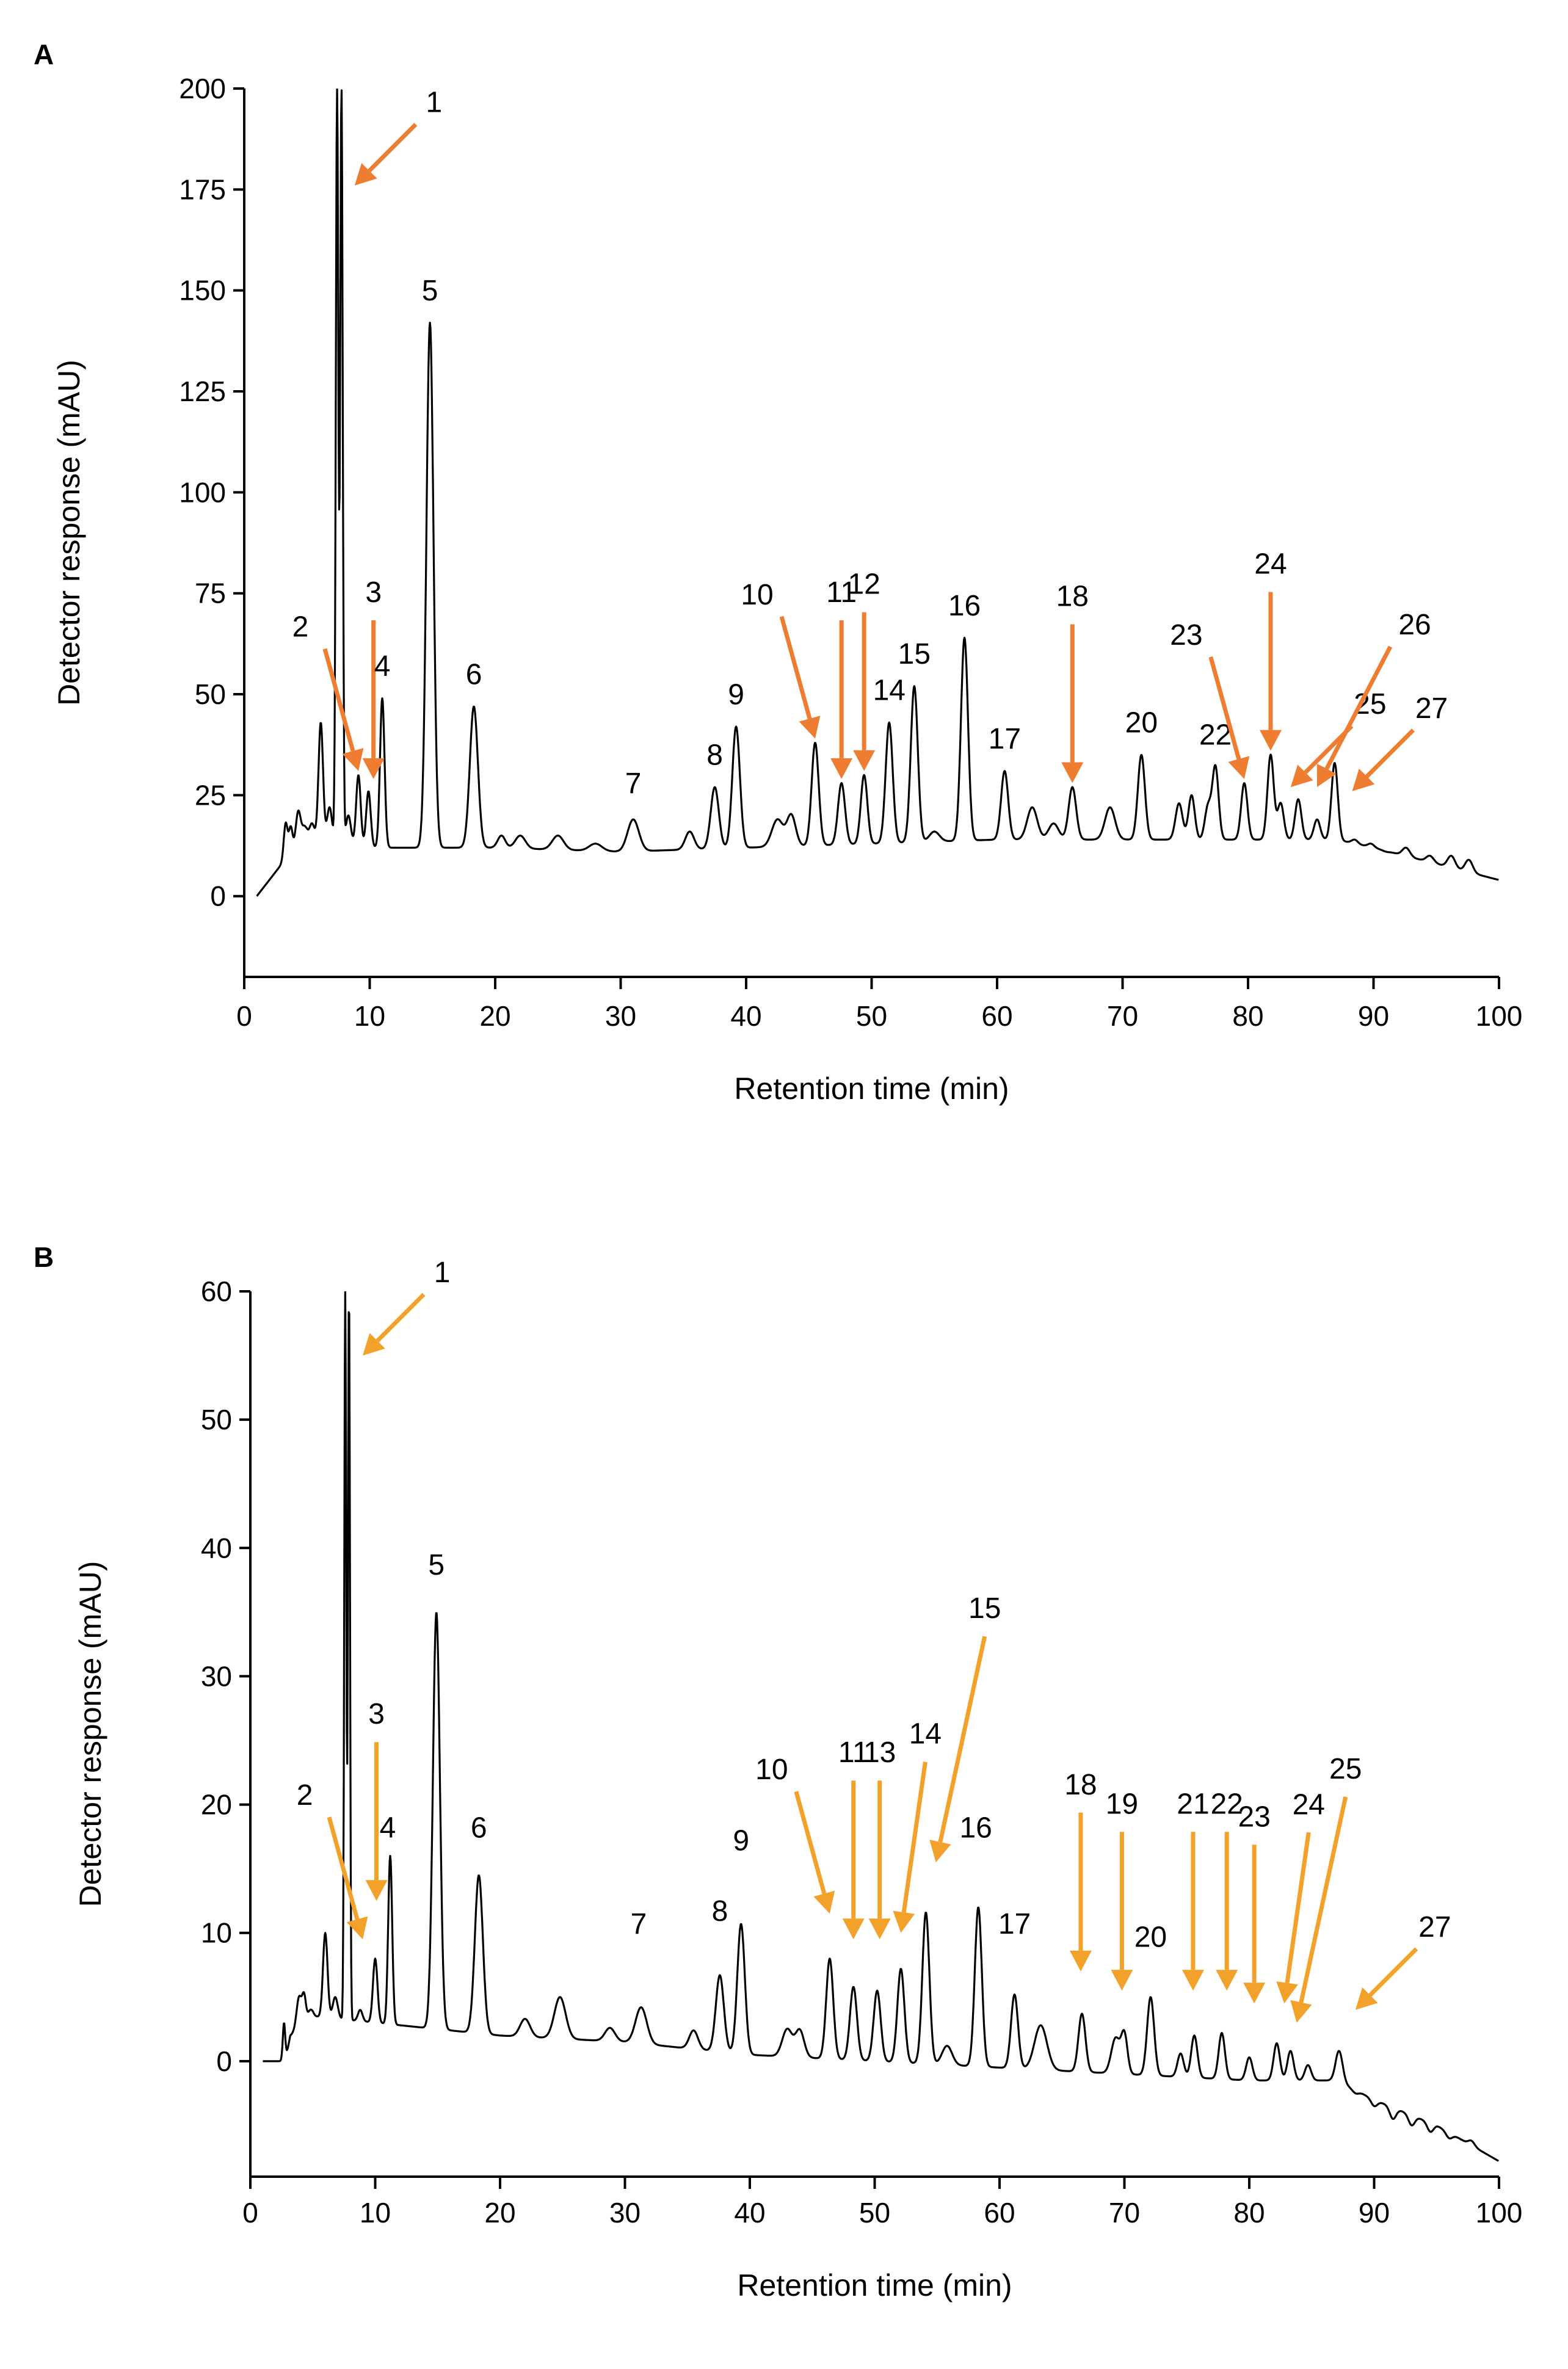 Image resolution: width=1568 pixels, height=2369 pixels. Describe the element at coordinates (210, 795) in the screenshot. I see `y-tick-label: 25` at that location.